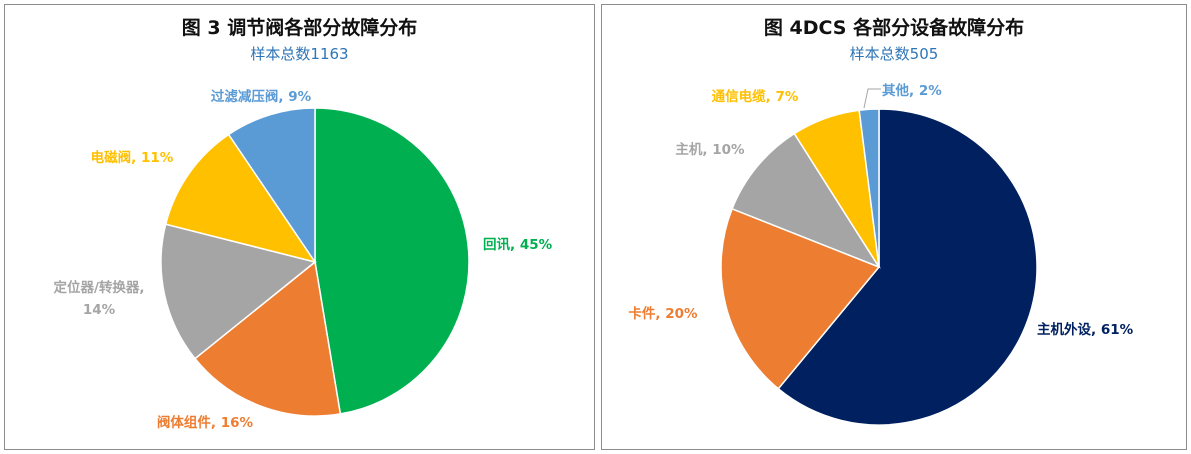  I want to click on chart-subtitle: 样本总数505, so click(894, 54).